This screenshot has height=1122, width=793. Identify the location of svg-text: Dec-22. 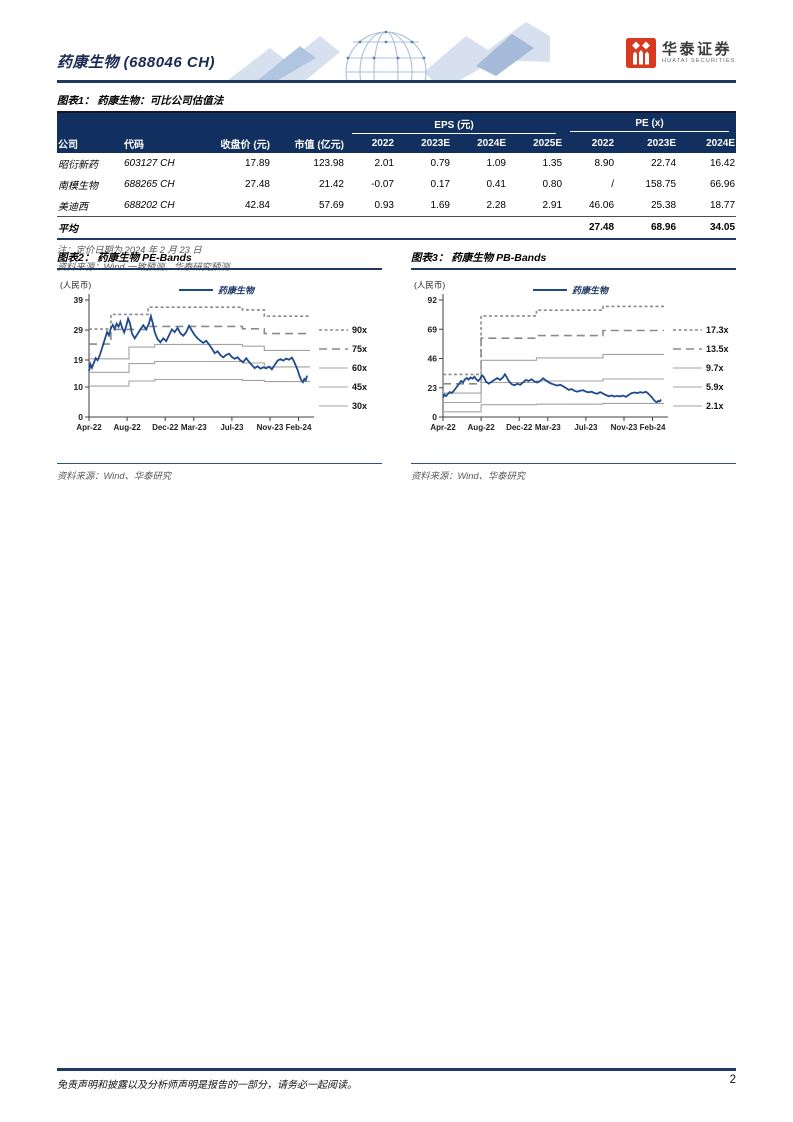
(519, 427).